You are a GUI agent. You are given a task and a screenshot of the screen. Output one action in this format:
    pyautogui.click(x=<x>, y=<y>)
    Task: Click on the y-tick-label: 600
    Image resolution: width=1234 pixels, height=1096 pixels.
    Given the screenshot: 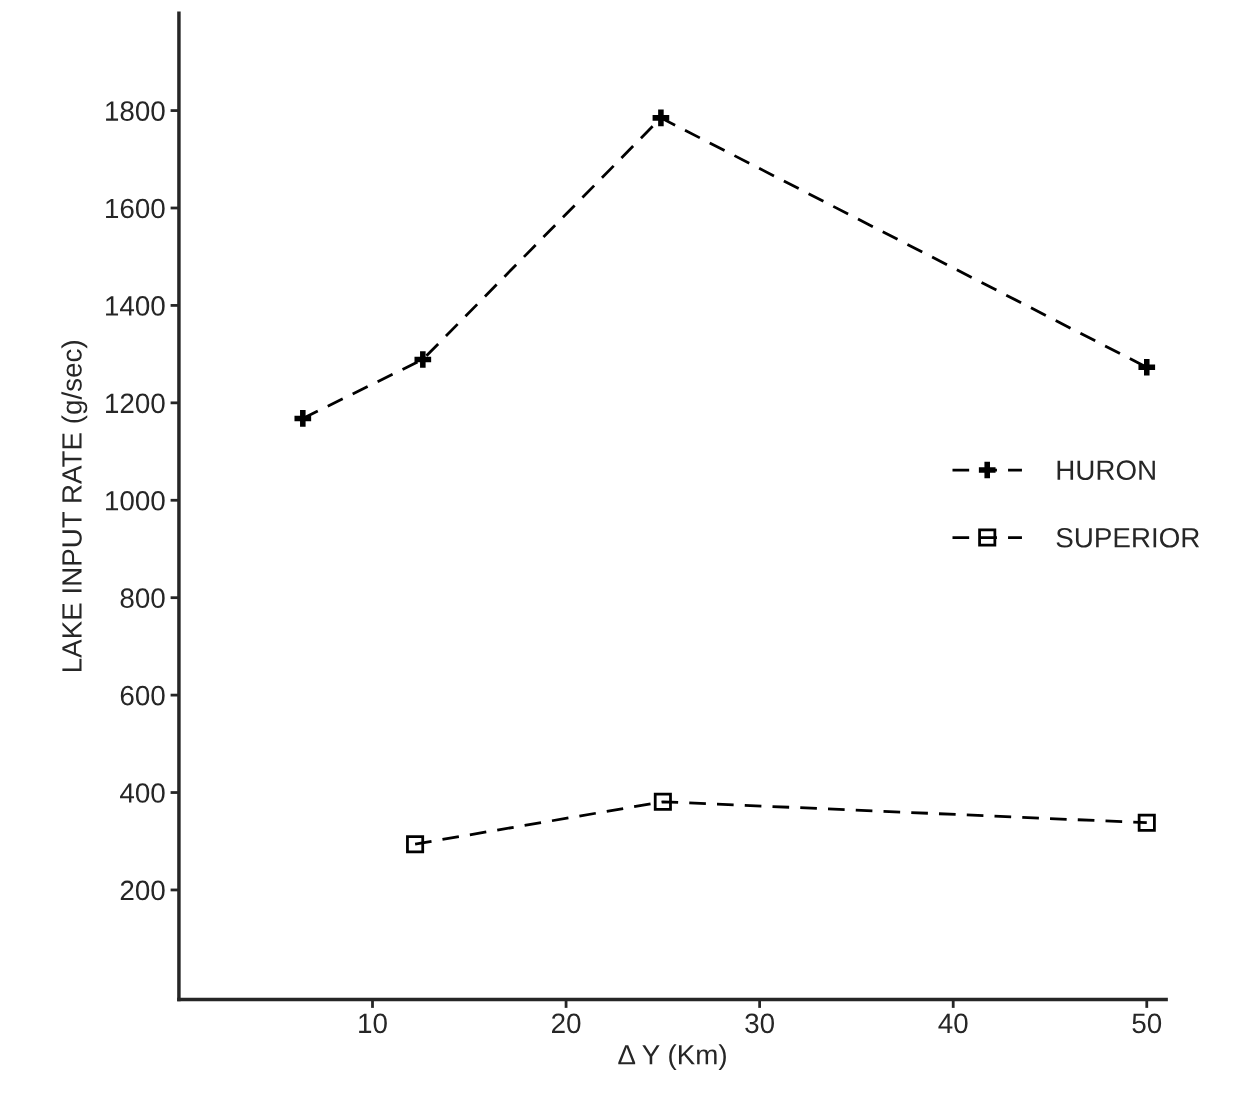 What is the action you would take?
    pyautogui.click(x=142, y=695)
    